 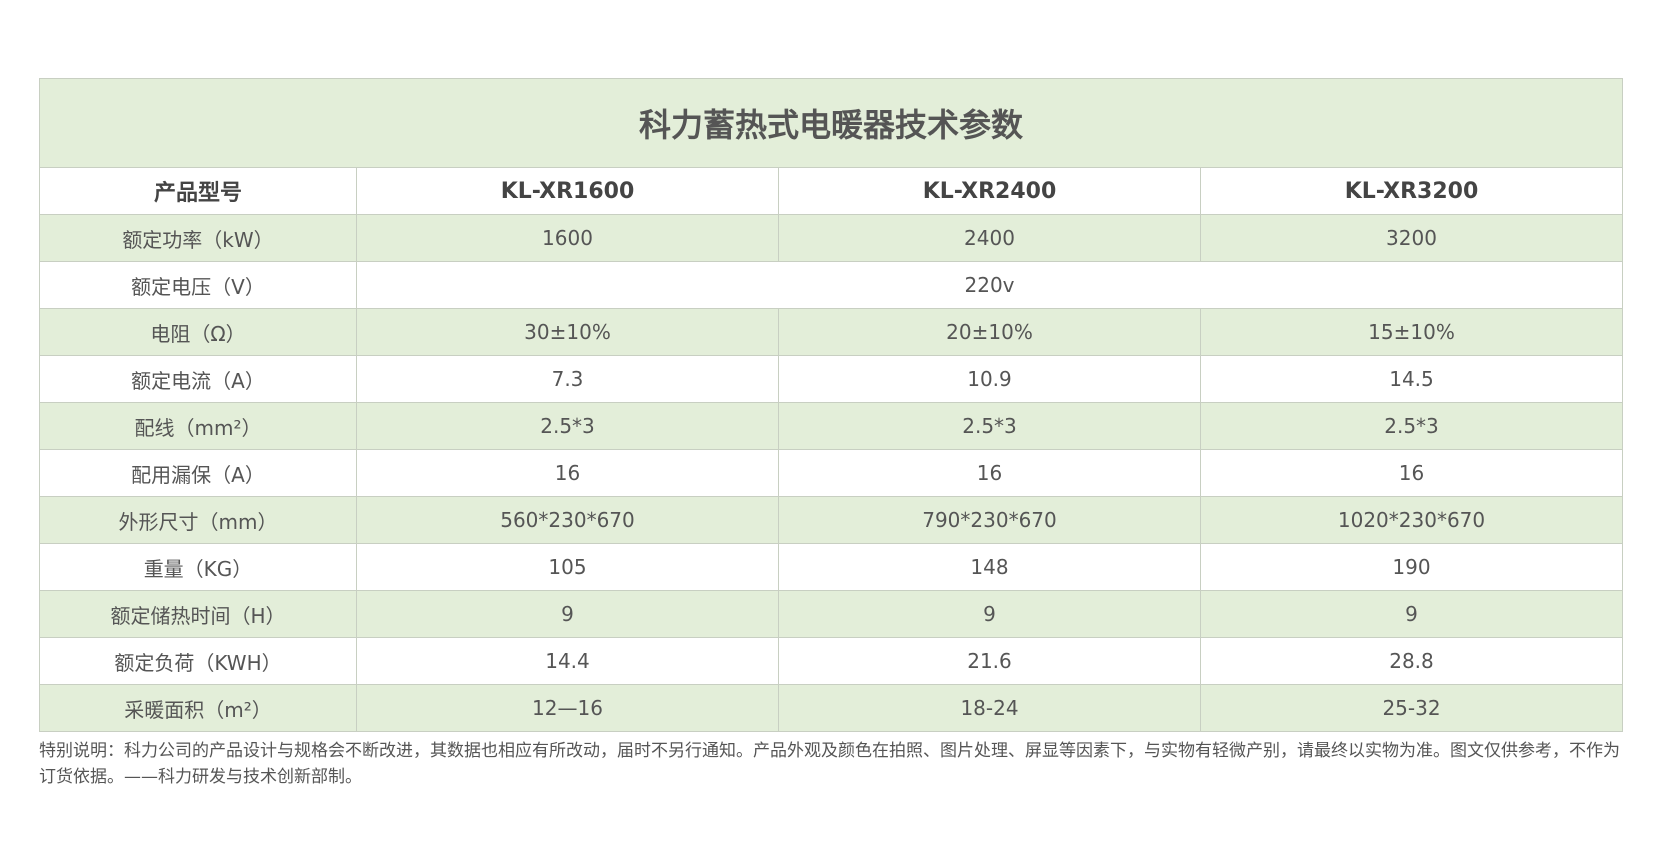 What do you see at coordinates (1411, 567) in the screenshot?
I see `cell: 190` at bounding box center [1411, 567].